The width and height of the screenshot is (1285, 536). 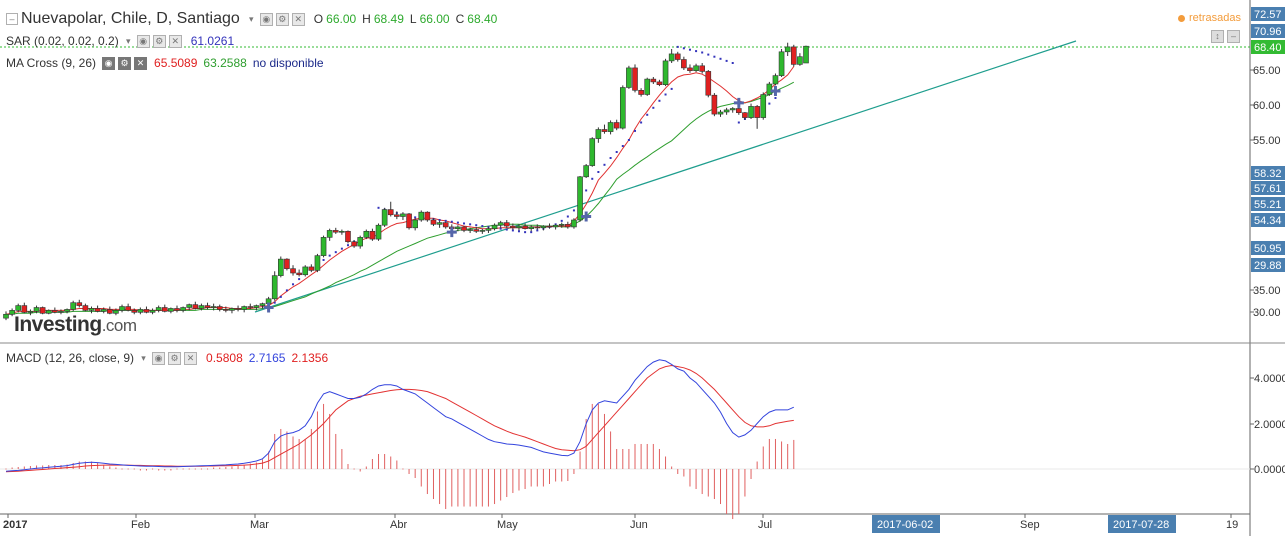 I want to click on price-tag-label: 57.61, so click(x=1268, y=189).